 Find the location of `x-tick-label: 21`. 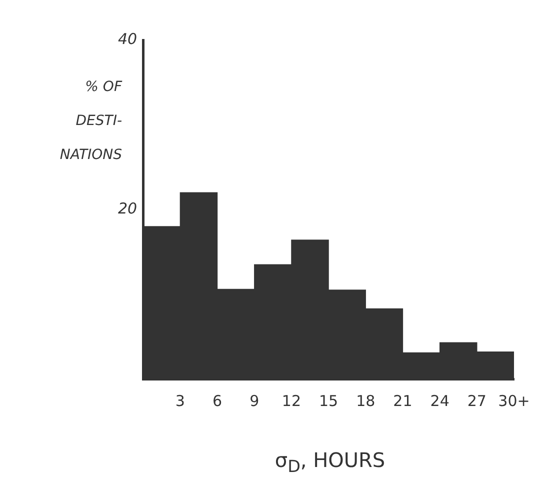

x-tick-label: 21 is located at coordinates (402, 401).